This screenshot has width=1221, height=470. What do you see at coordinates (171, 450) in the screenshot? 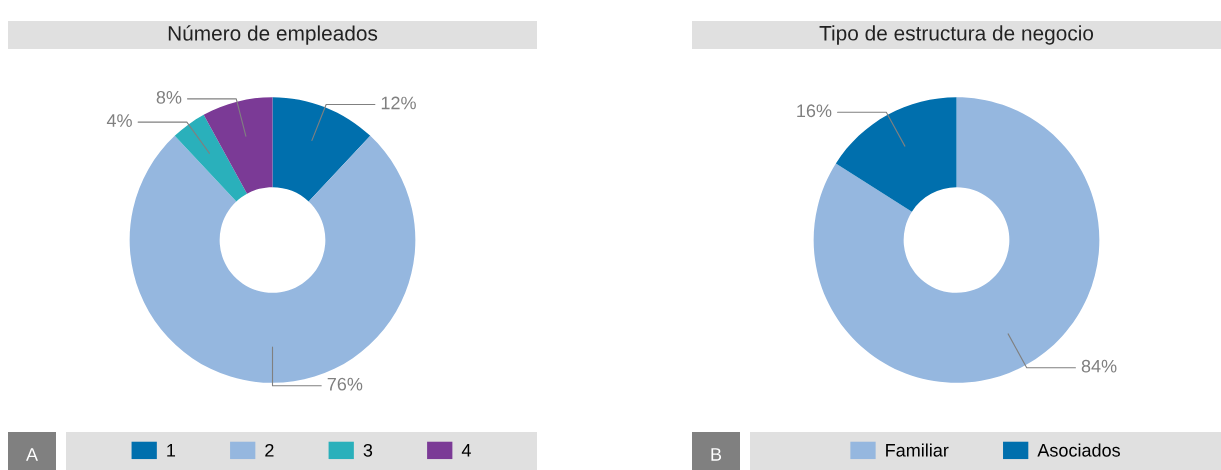
I see `legend-label: 1` at bounding box center [171, 450].